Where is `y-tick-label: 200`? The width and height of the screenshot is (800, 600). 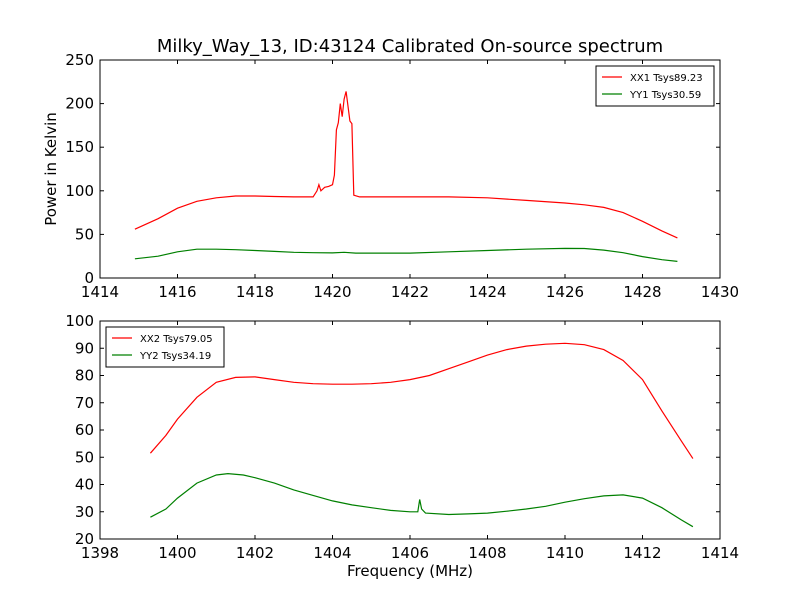 y-tick-label: 200 is located at coordinates (79, 104).